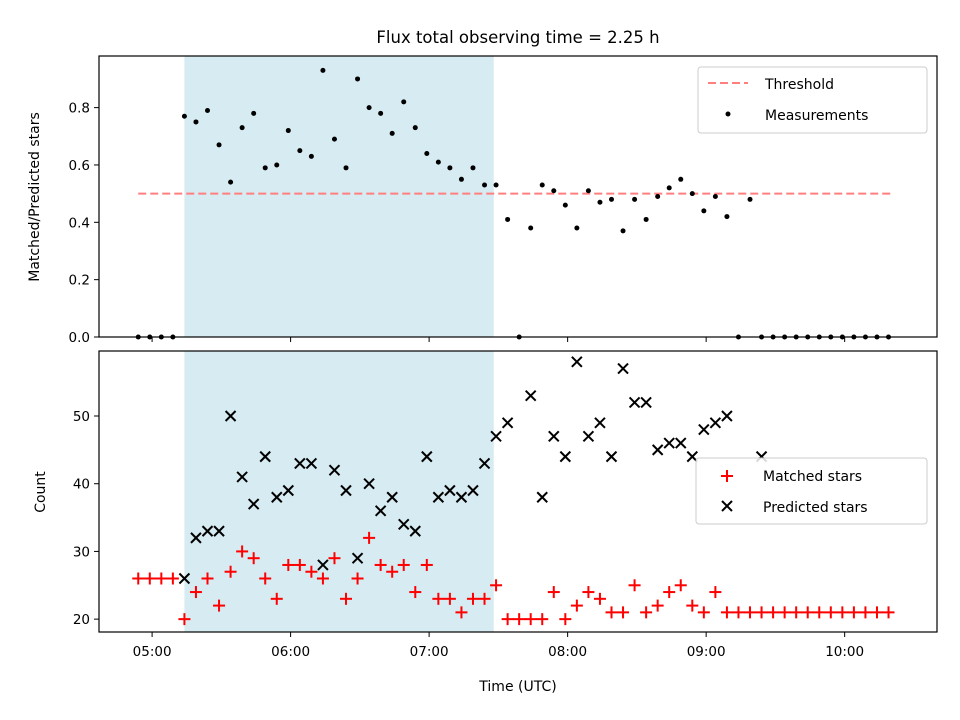 The height and width of the screenshot is (720, 960). Describe the element at coordinates (86, 518) in the screenshot. I see `bottom-panel-y-axis: 20 30 40 50` at that location.